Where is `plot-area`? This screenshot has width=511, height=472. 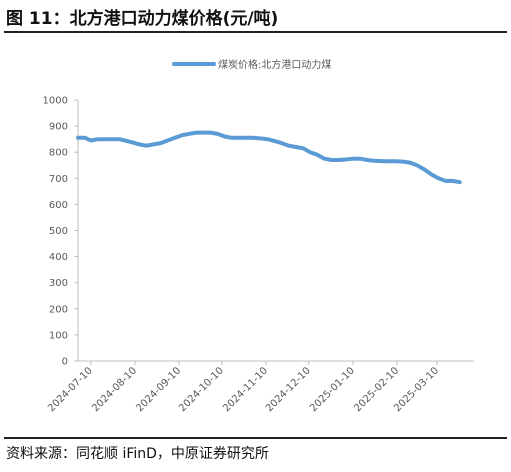 plot-area is located at coordinates (269, 157).